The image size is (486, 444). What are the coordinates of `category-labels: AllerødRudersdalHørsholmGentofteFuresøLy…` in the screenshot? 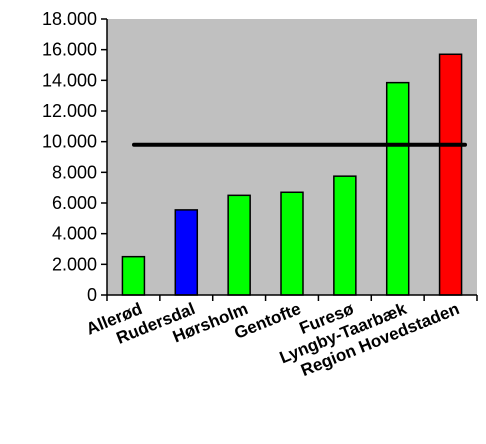 It's located at (273, 339).